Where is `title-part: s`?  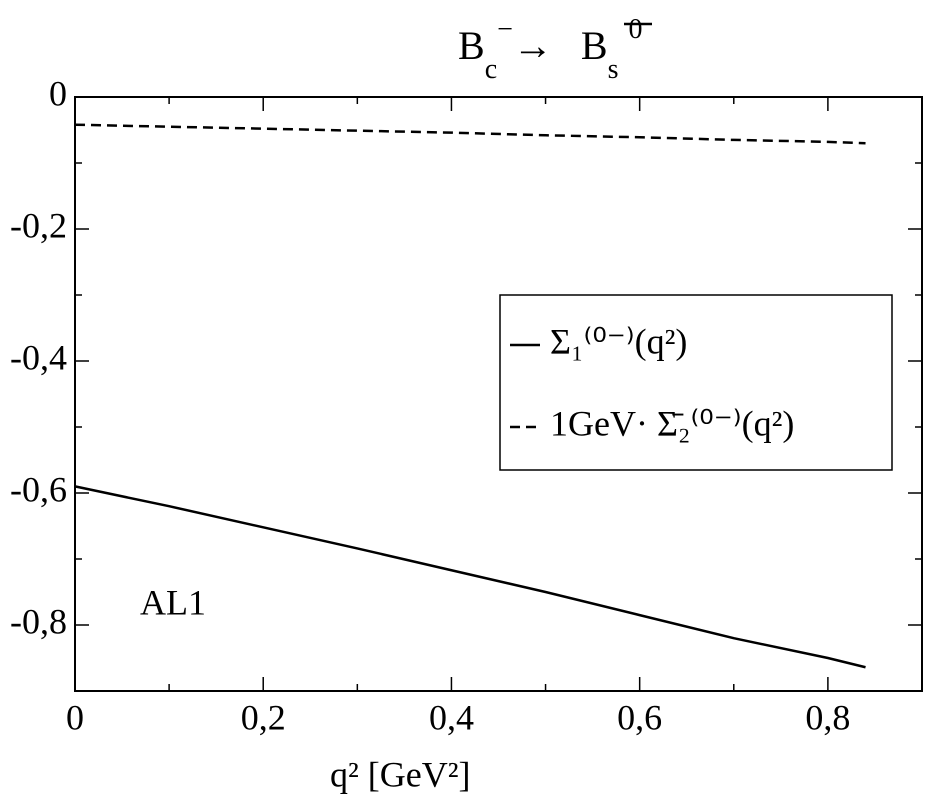 title-part: s is located at coordinates (613, 69).